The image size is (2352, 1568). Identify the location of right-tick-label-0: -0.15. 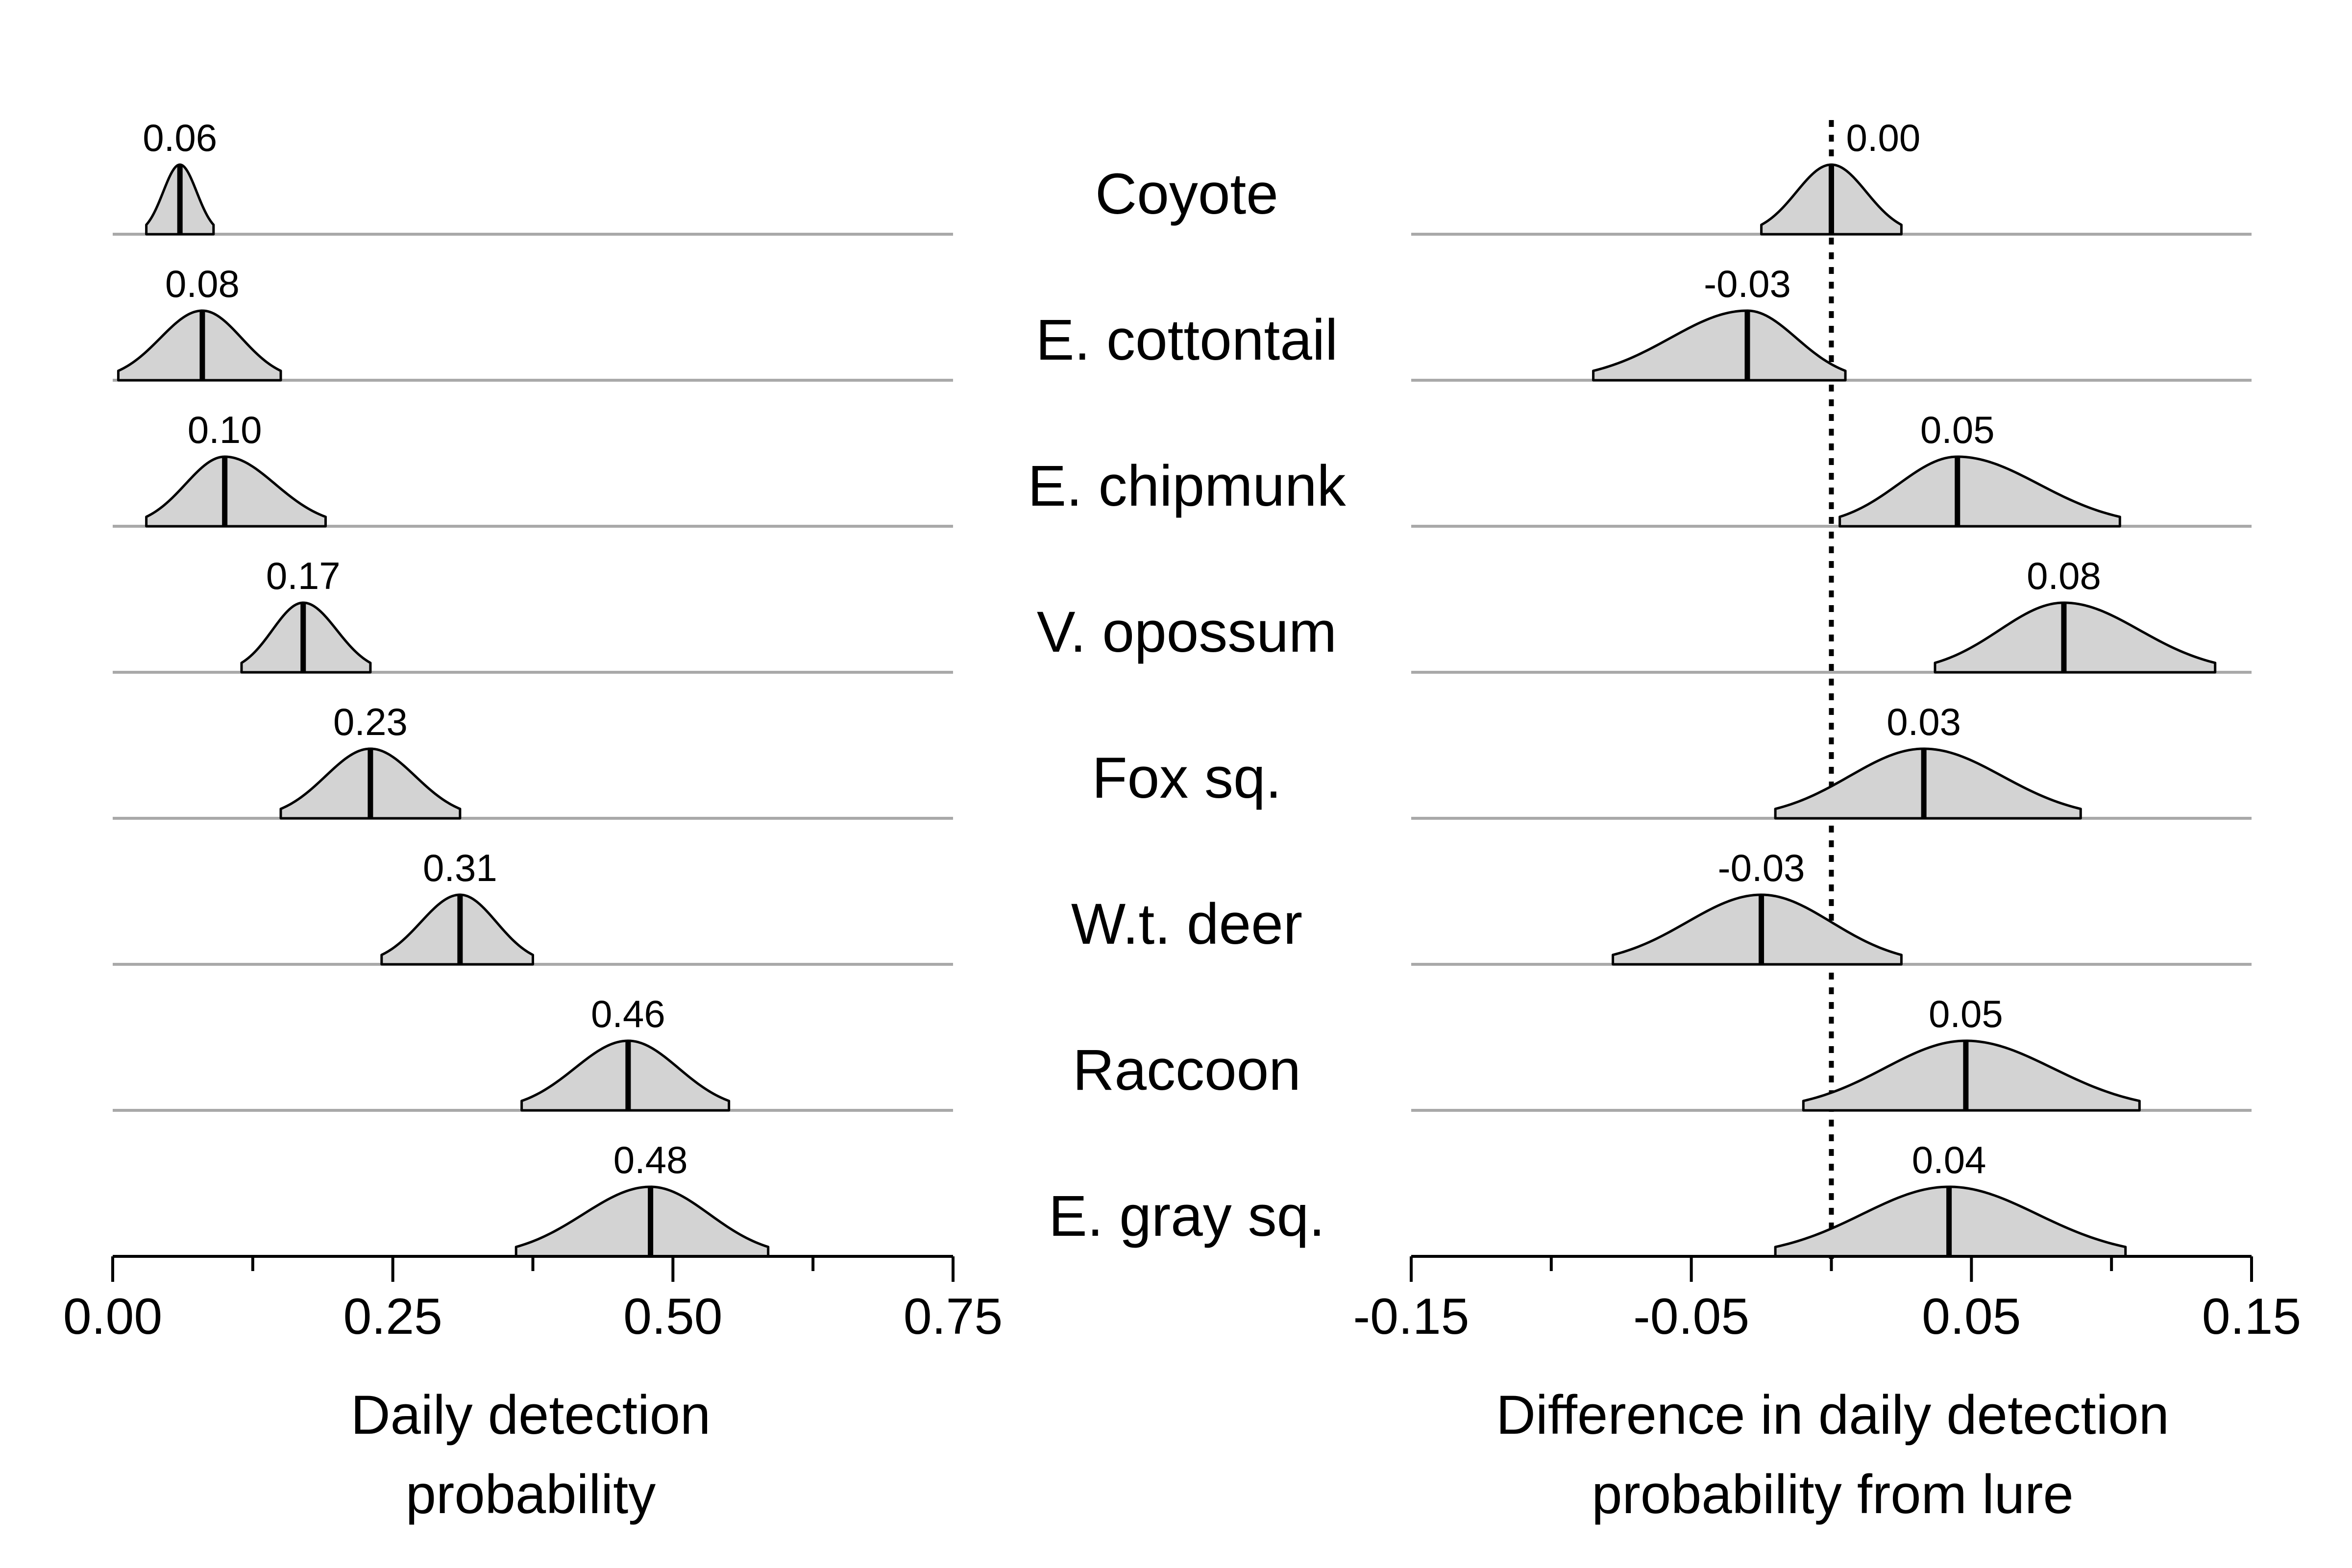
(1411, 1316).